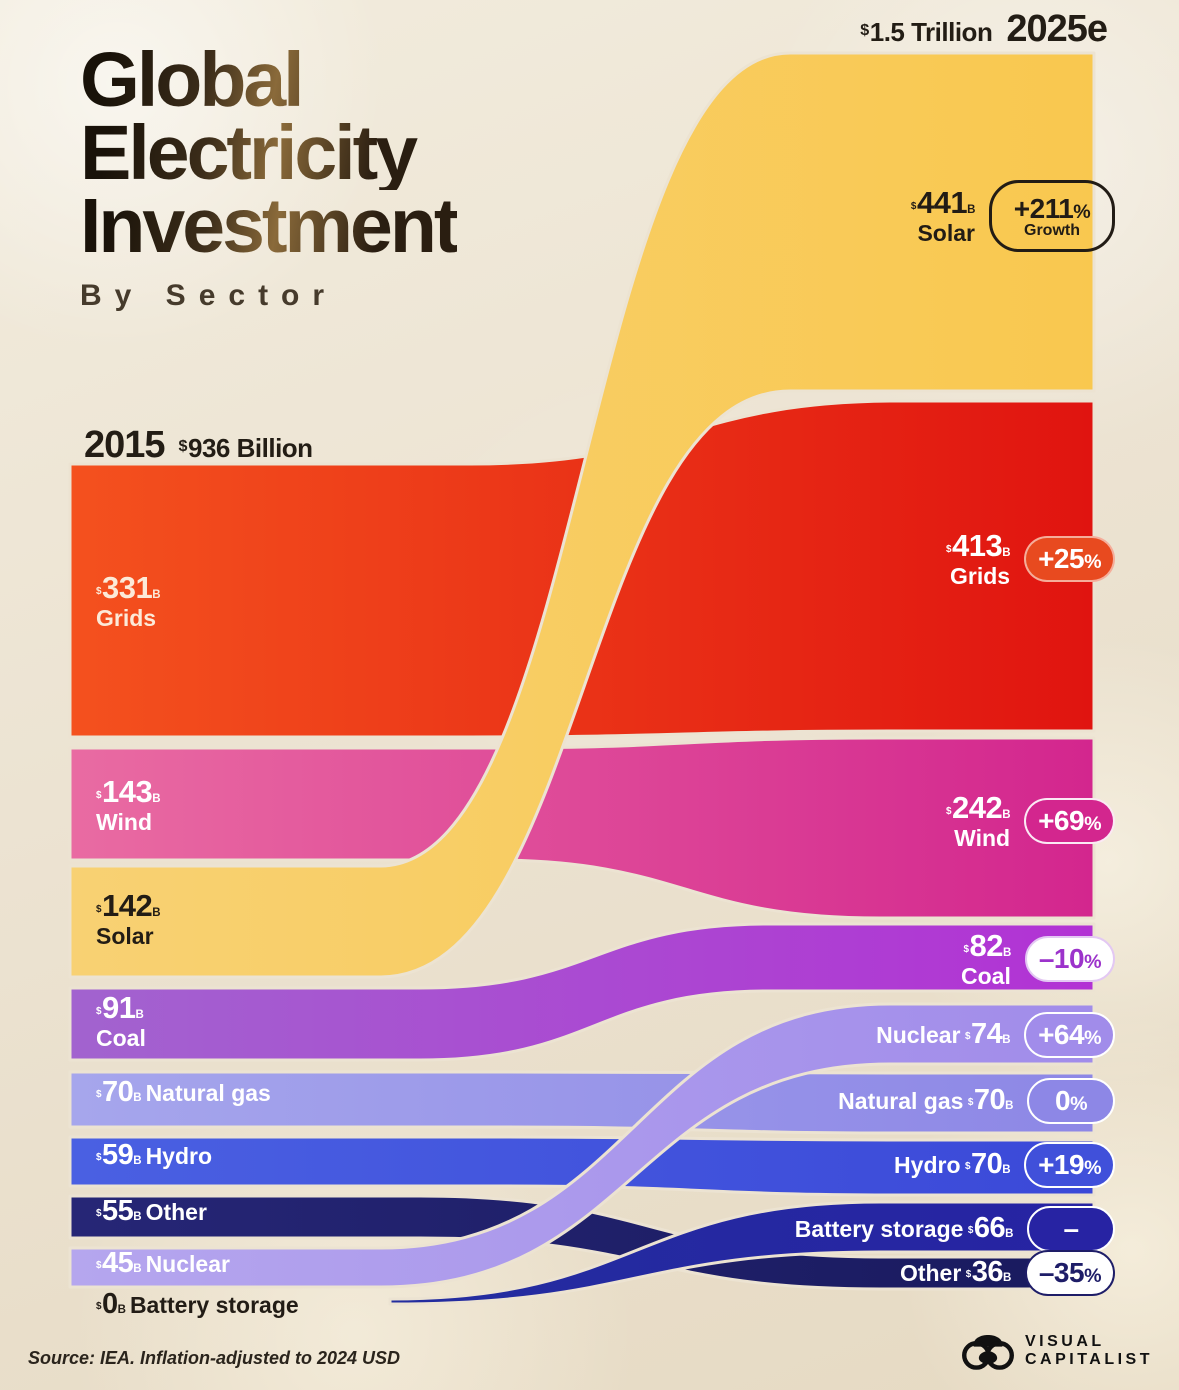  I want to click on sector-name-natural-gas: Natural gas, so click(901, 1101).